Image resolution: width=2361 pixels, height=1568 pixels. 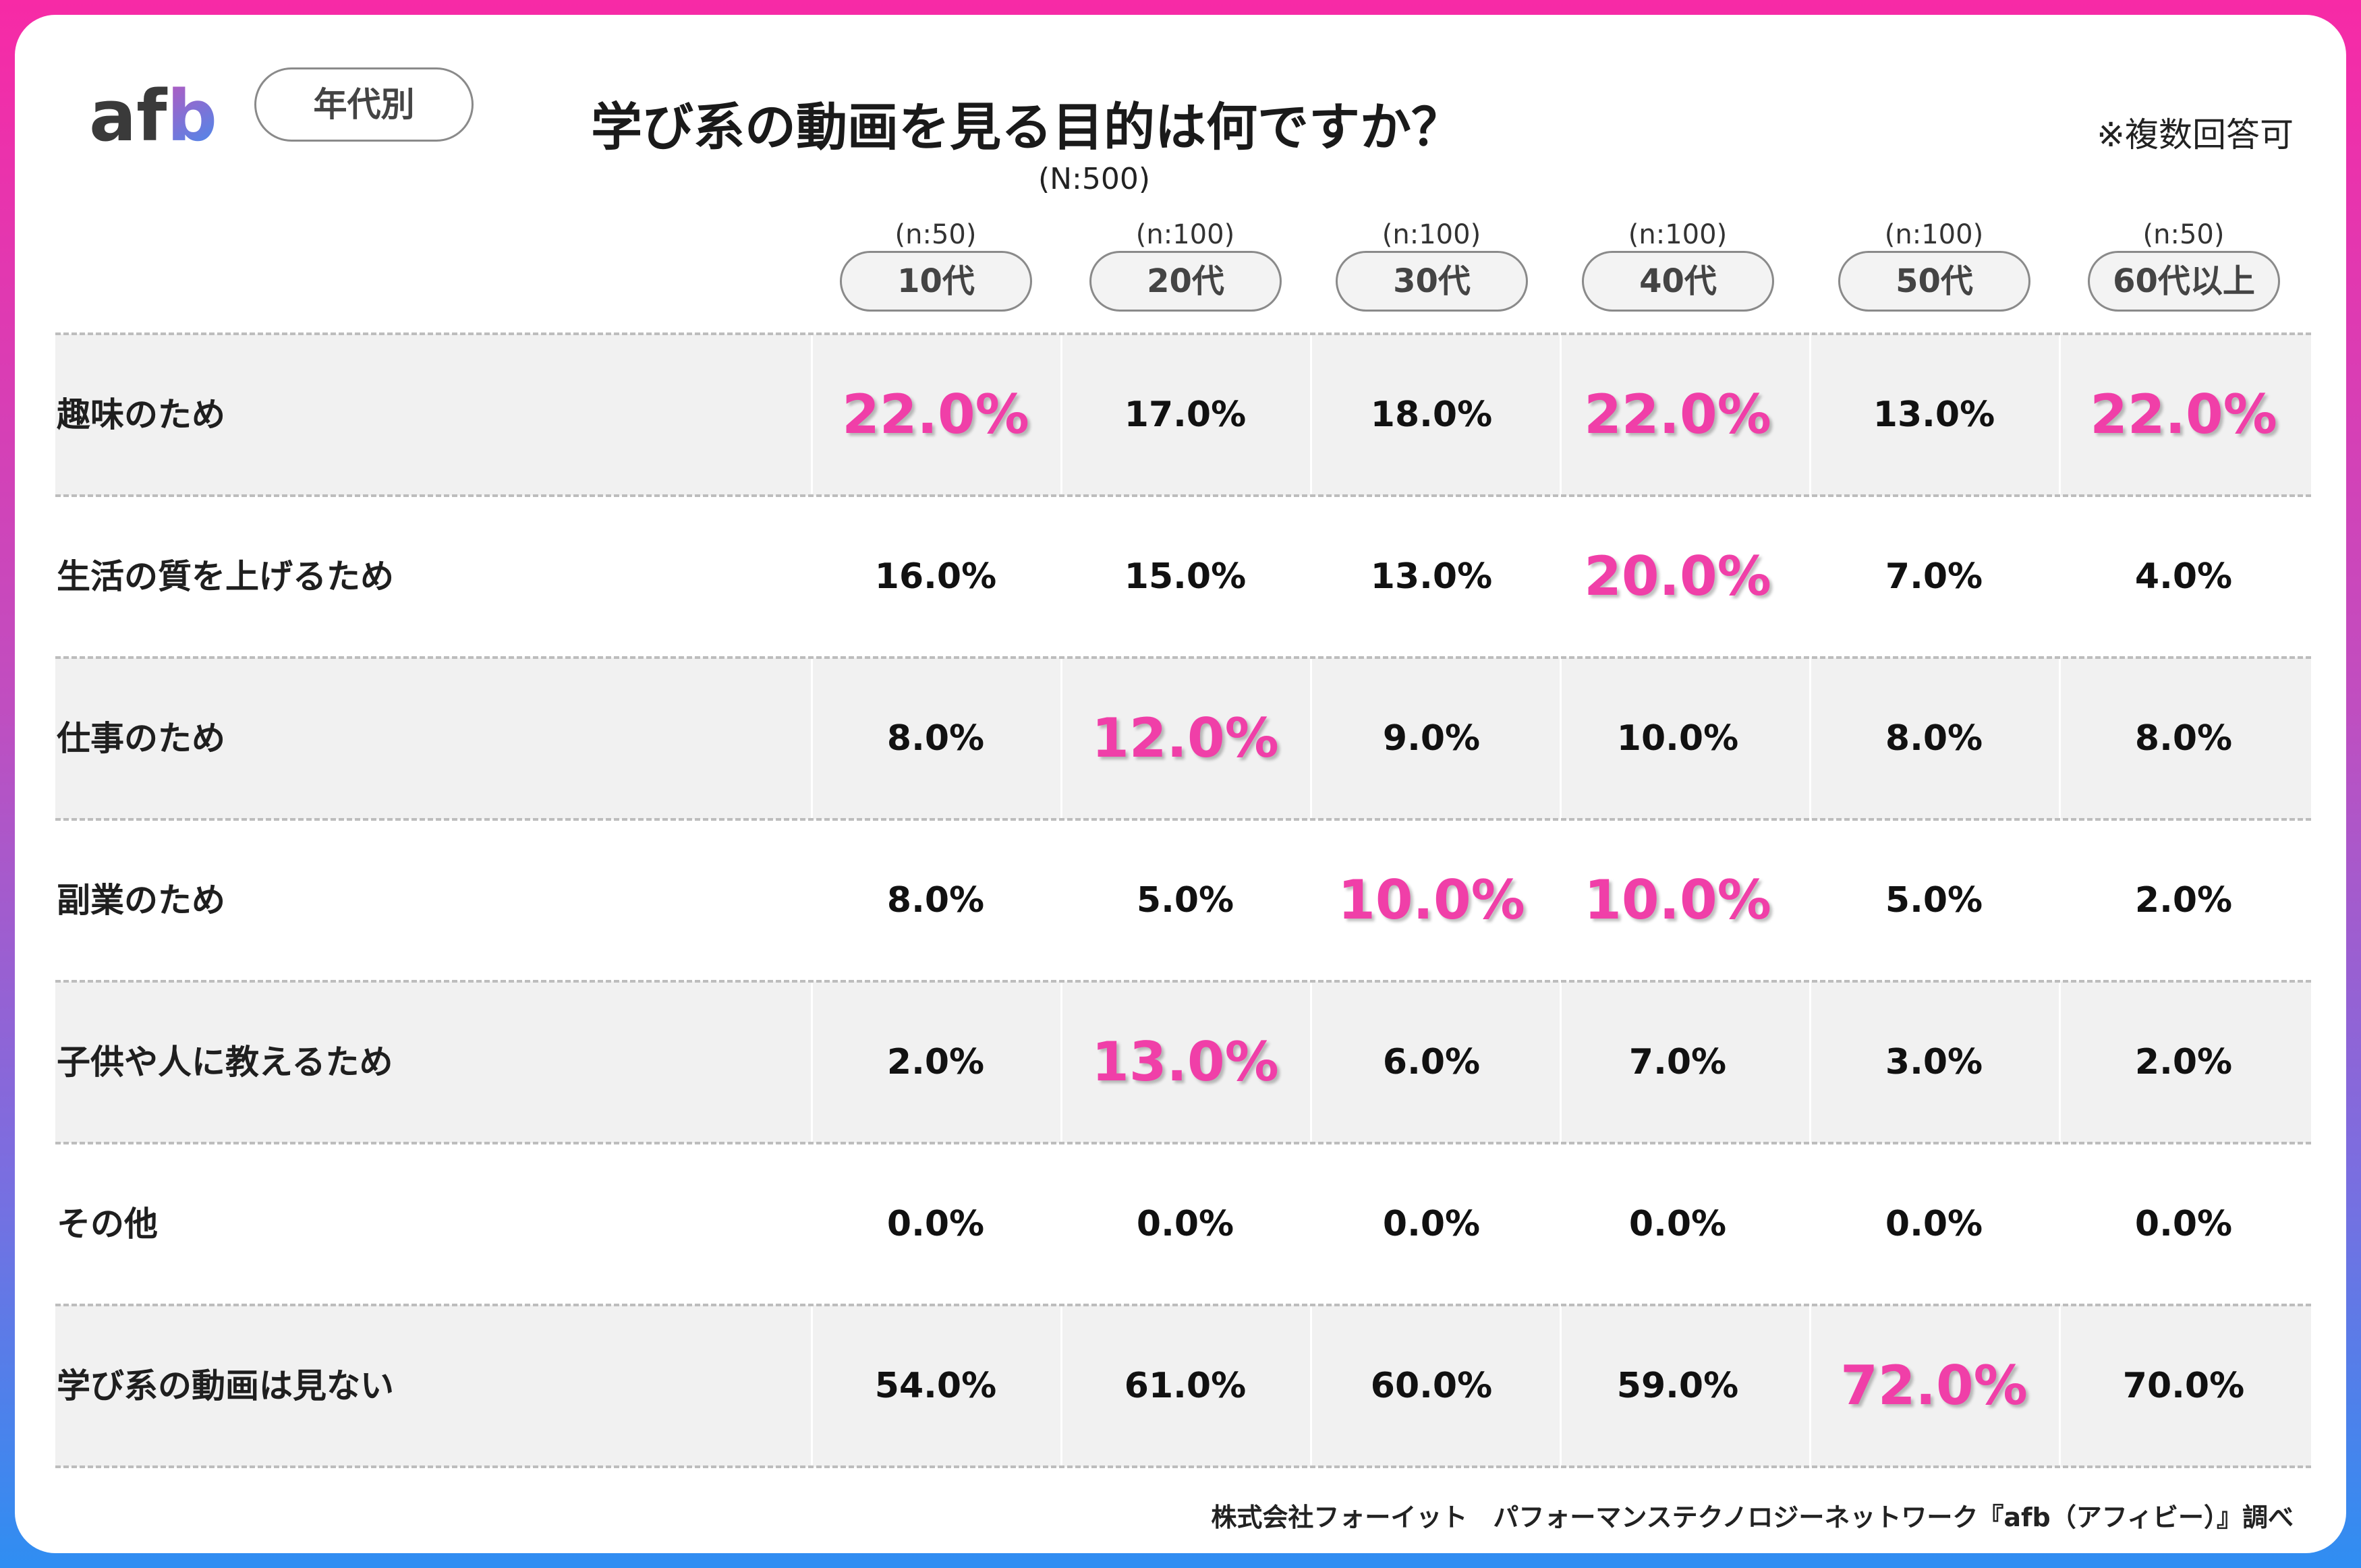 I want to click on value-cell: 10.0%, so click(x=1678, y=738).